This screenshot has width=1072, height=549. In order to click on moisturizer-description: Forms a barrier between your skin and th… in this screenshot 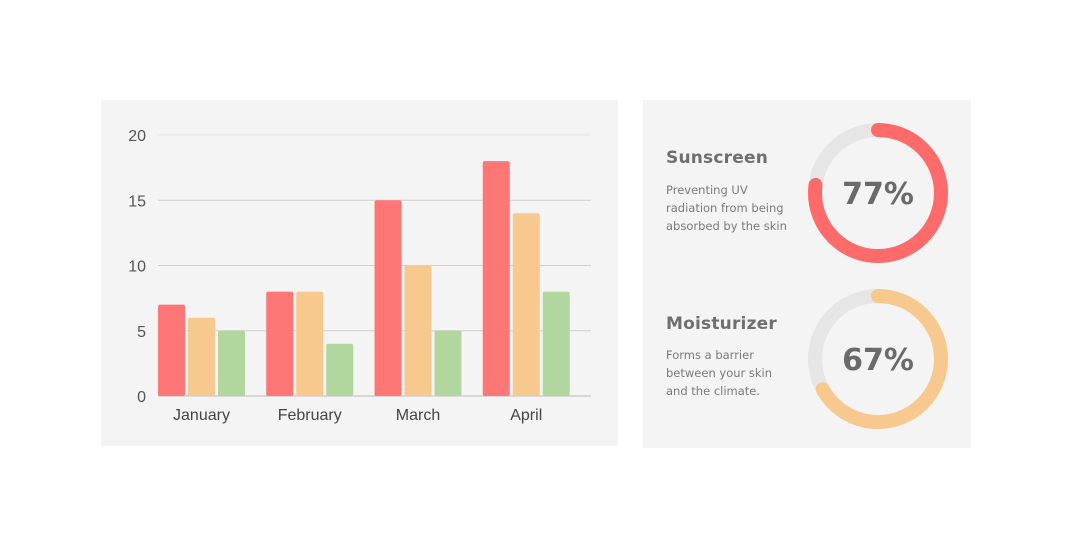, I will do `click(719, 373)`.